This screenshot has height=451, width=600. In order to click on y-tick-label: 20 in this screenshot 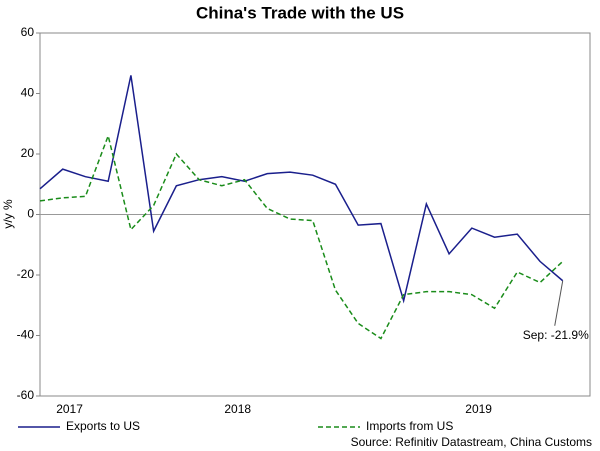, I will do `click(28, 153)`.